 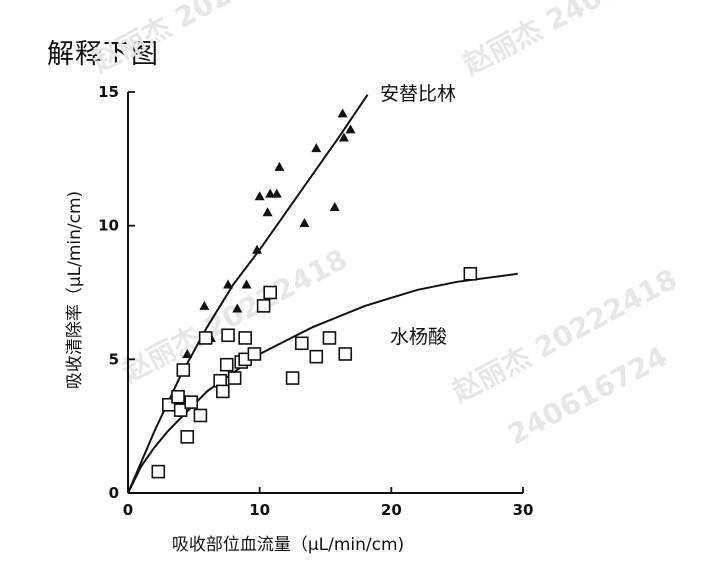 I want to click on x-tick-label: 0, so click(x=128, y=510).